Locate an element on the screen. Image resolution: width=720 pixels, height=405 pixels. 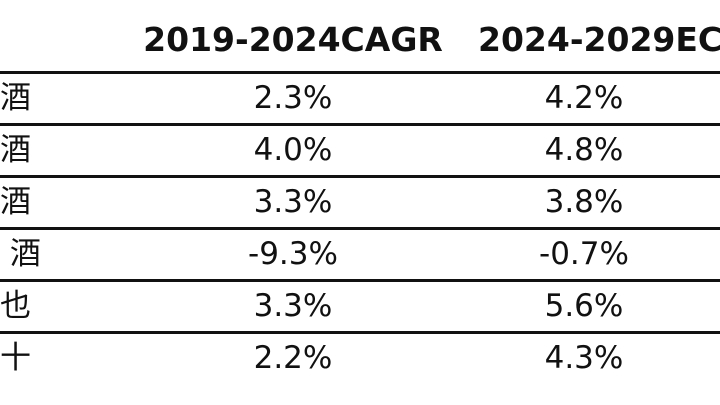
cagr-2024-2029-value: -0.7% is located at coordinates (584, 254).